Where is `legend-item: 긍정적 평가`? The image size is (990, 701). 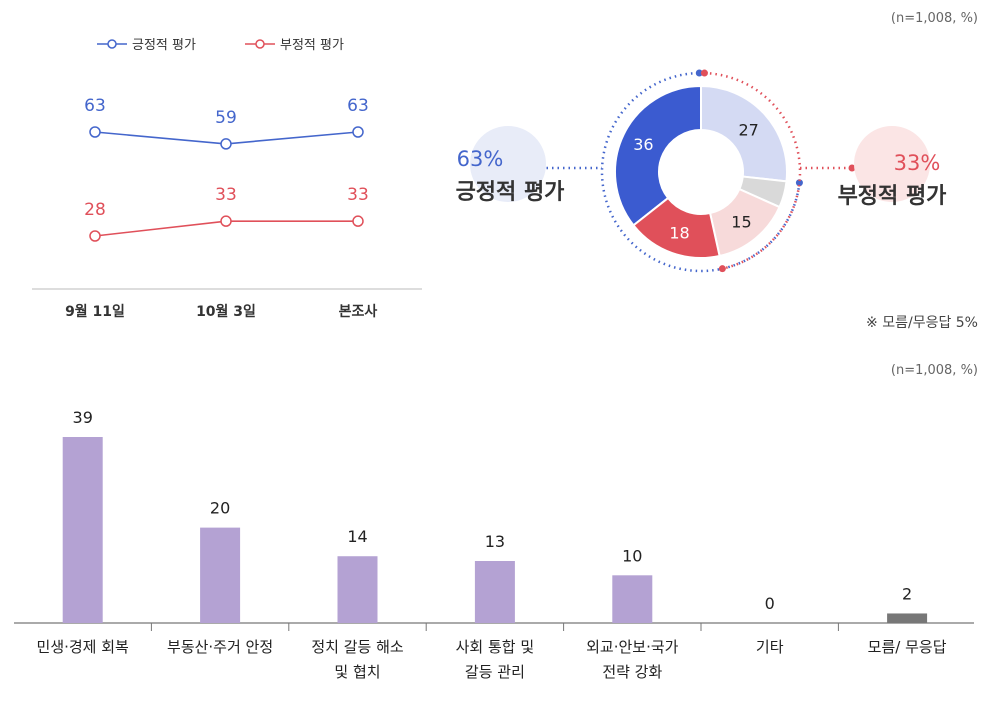
legend-item: 긍정적 평가 is located at coordinates (146, 45).